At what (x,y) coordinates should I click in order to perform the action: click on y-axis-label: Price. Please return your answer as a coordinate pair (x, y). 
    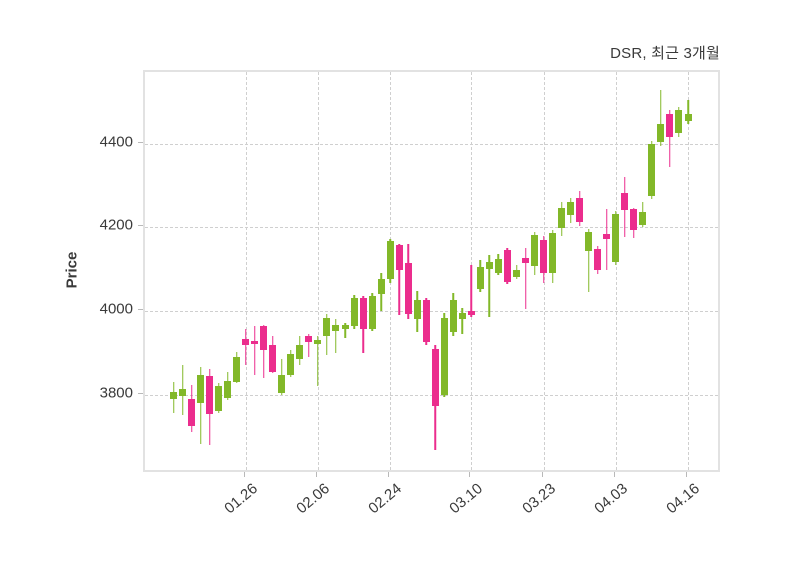
    Looking at the image, I should click on (72, 270).